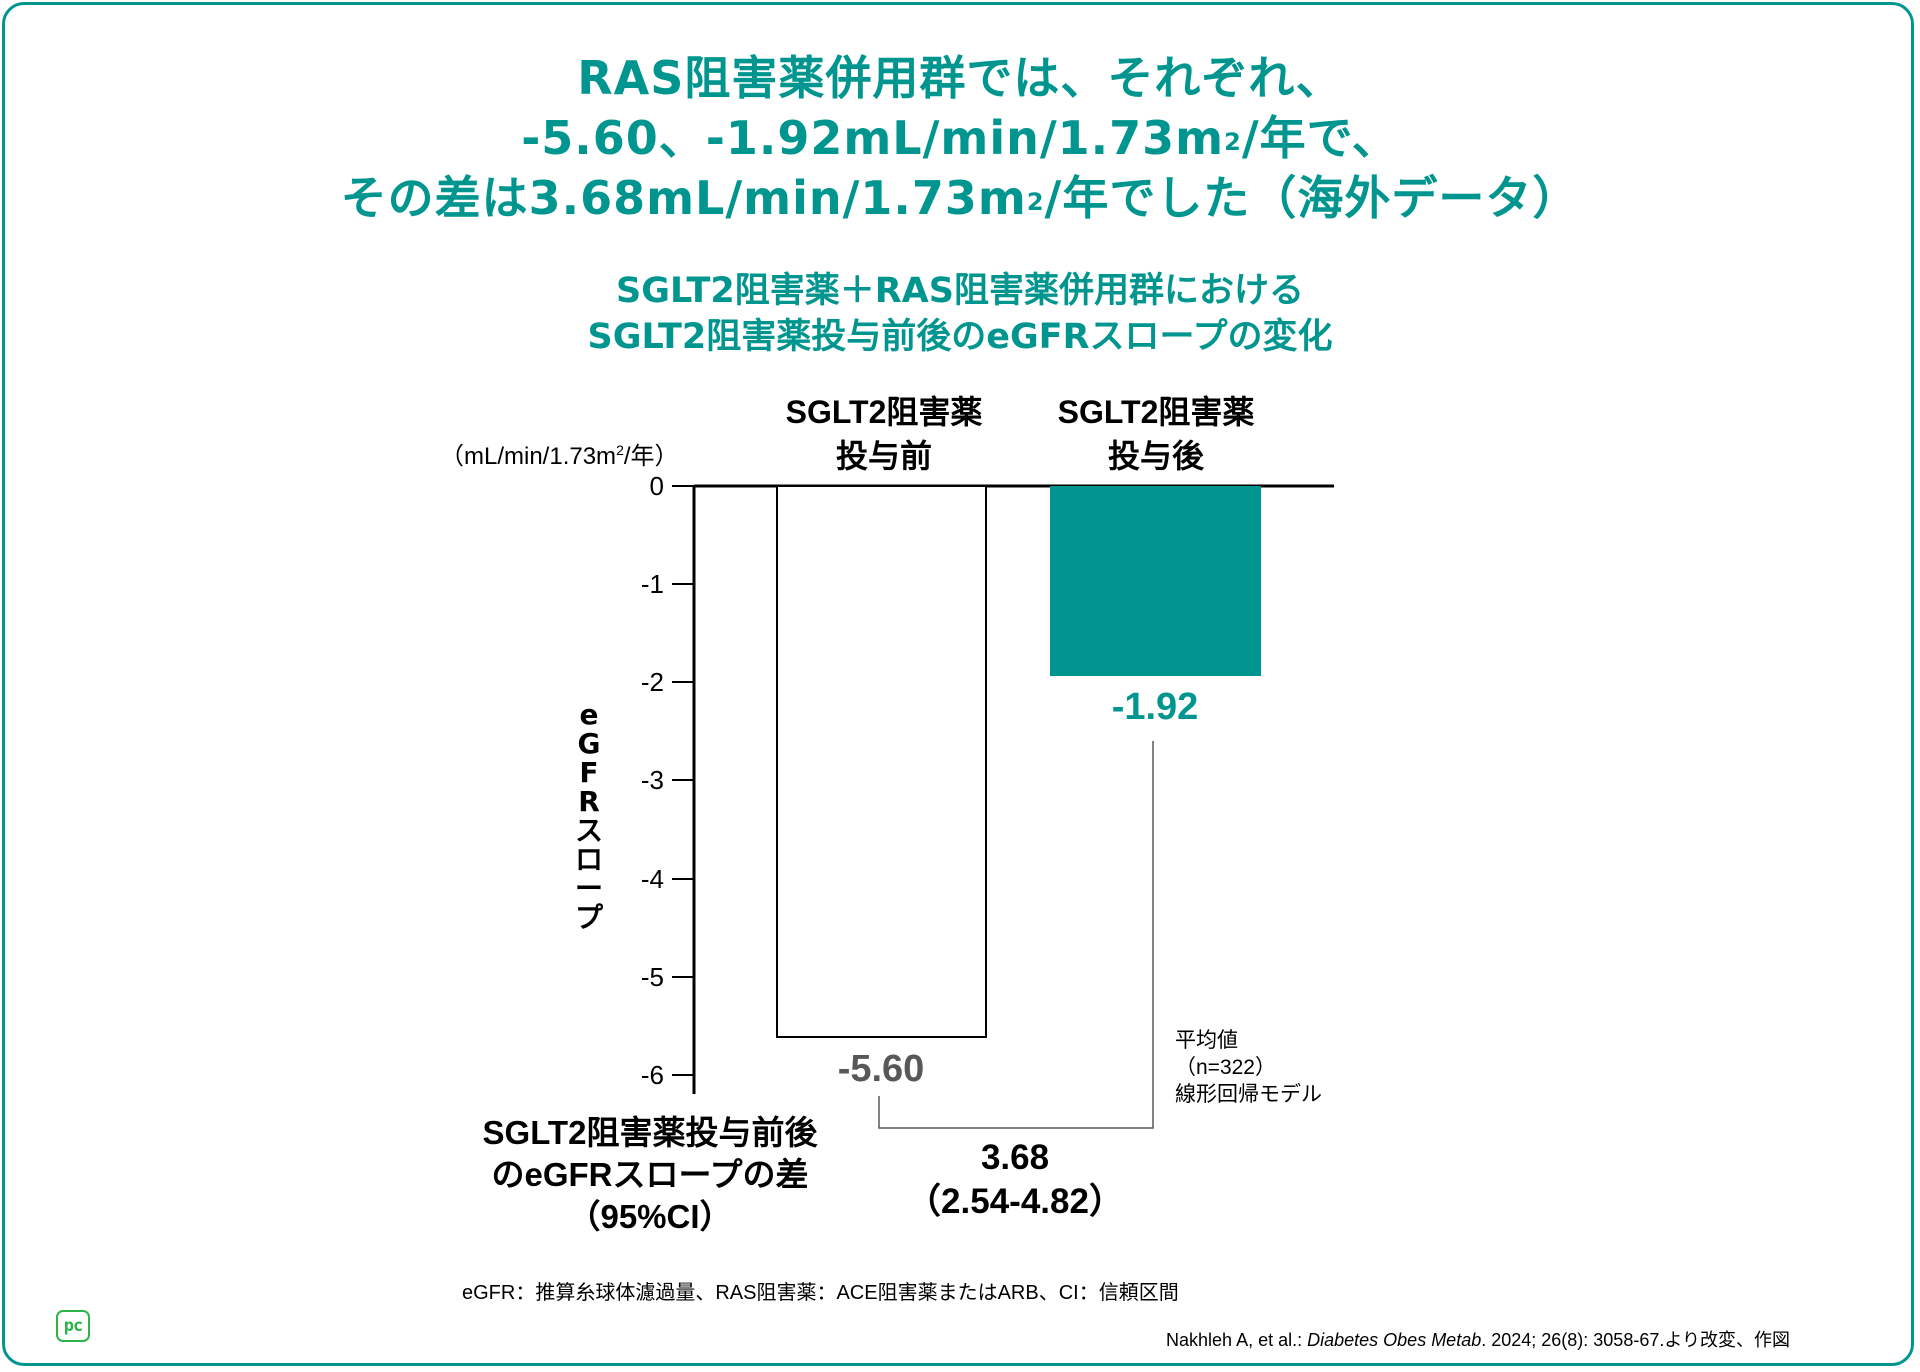  I want to click on chart-title-line-1: SGLT2阻害薬＋RAS阻害薬併用群における, so click(960, 291).